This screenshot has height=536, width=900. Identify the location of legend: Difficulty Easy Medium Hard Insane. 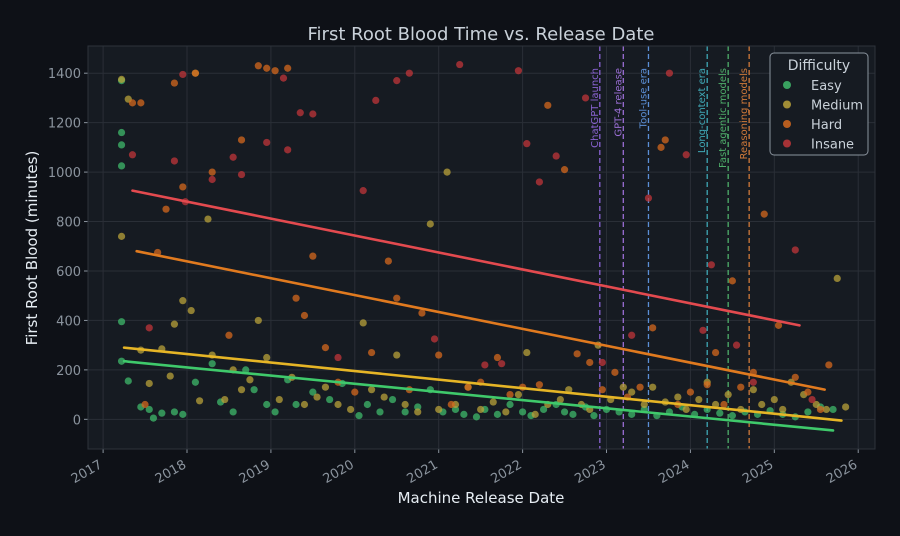
(819, 104).